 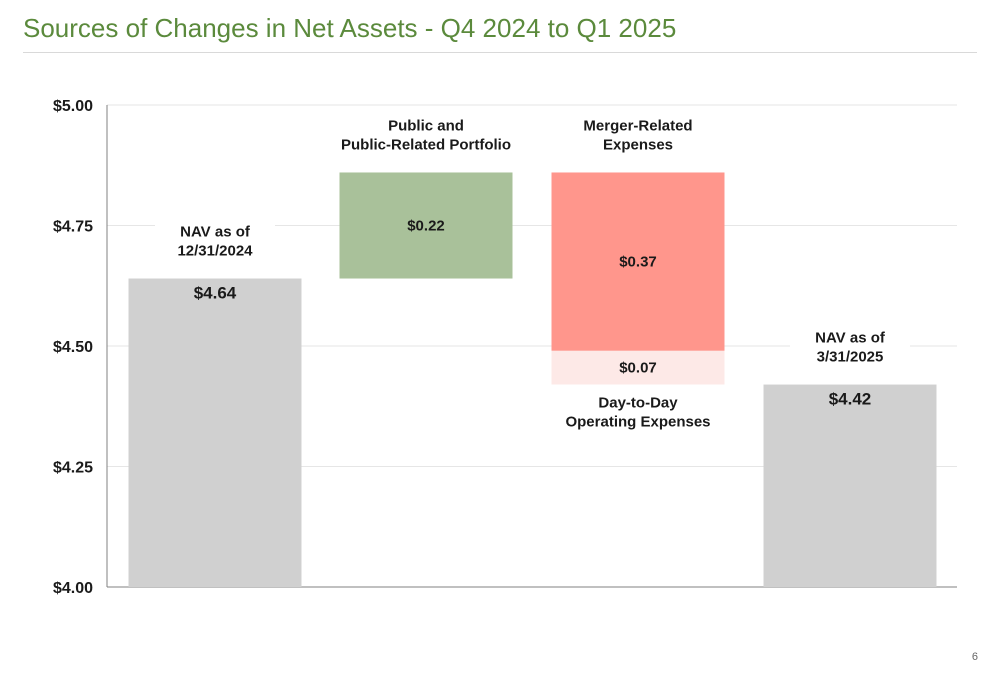 What do you see at coordinates (500, 52) in the screenshot?
I see `title-divider` at bounding box center [500, 52].